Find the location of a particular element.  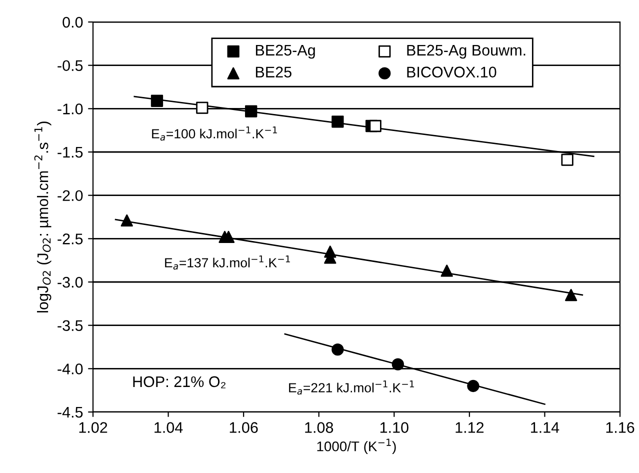

text: logJ$_{O2}$ (J$_{O2}$: µmol.cm$^{−2}$.s$^{−1}$) is located at coordinates (43, 217).